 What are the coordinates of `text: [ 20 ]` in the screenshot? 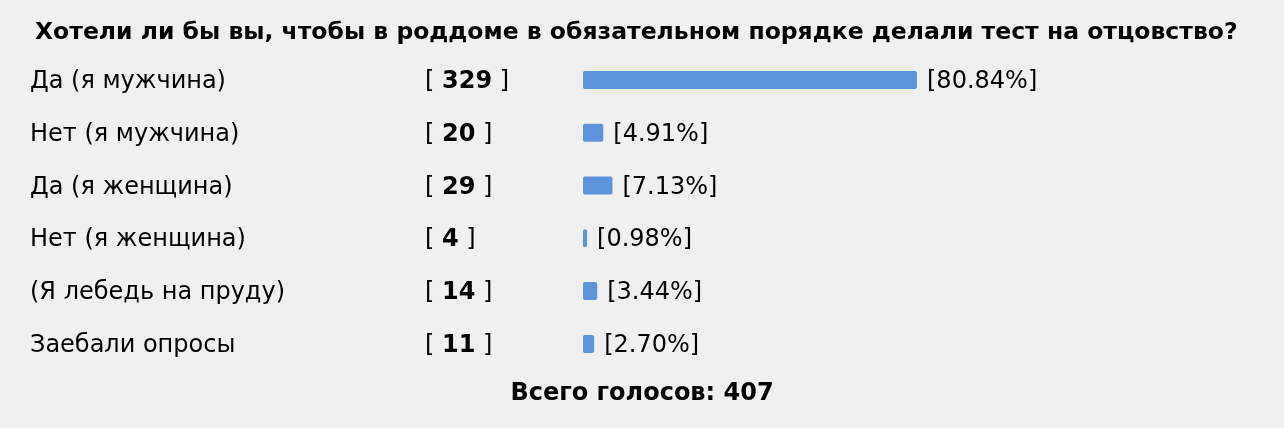 It's located at (459, 132).